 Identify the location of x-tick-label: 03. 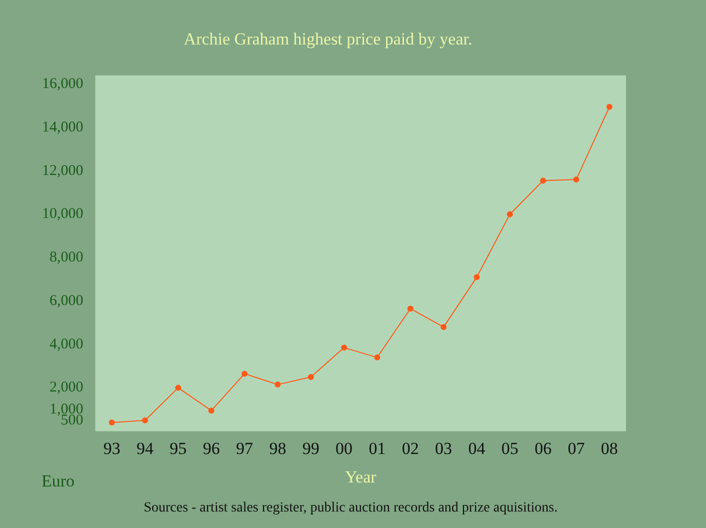
(443, 448).